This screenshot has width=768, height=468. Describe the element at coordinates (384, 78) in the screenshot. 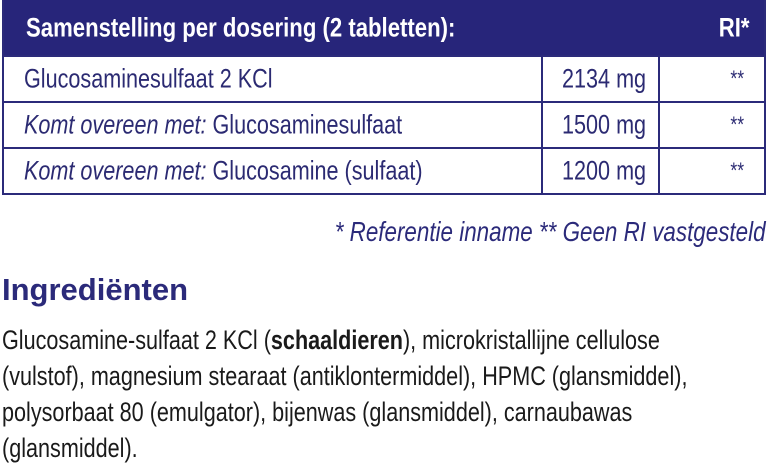

I see `table-row: Glucosaminesulfaat 2 KCl 2134 mg **` at that location.